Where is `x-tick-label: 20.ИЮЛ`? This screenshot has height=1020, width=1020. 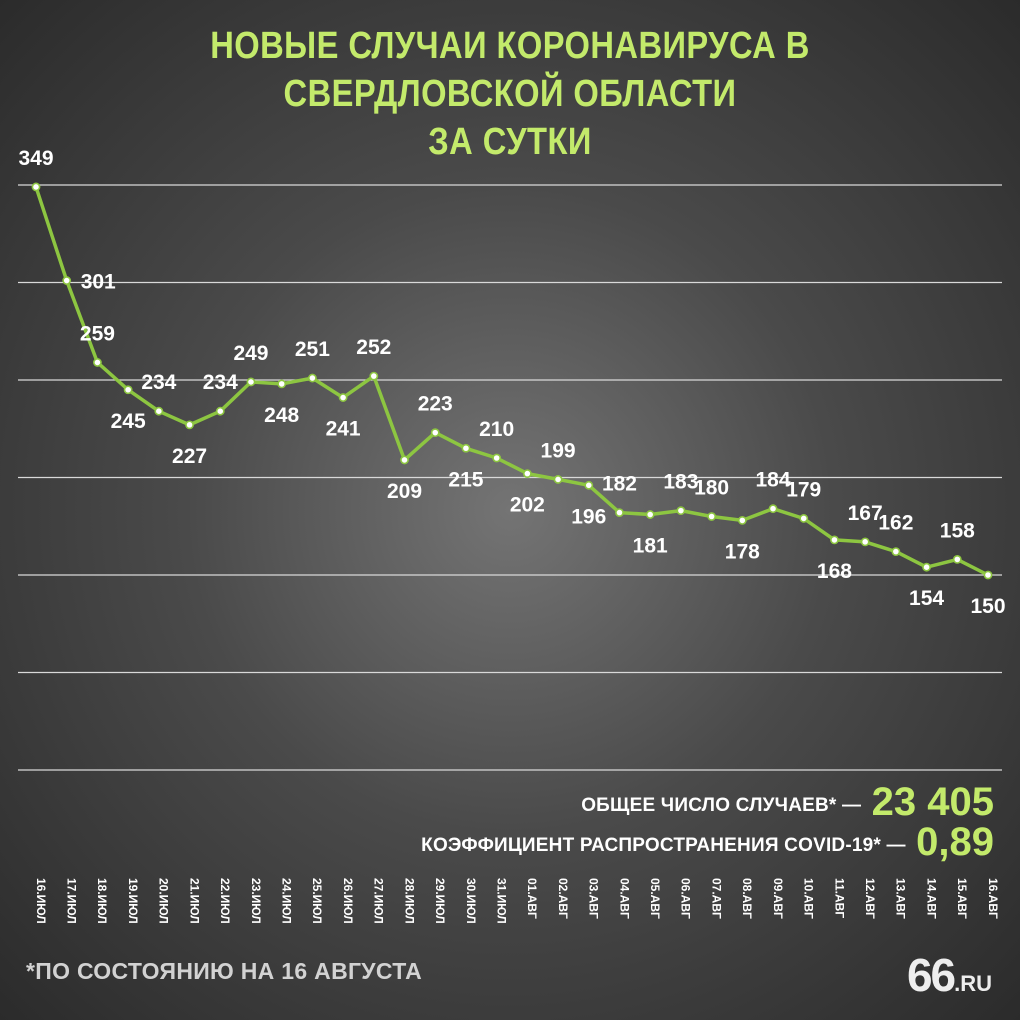 x-tick-label: 20.ИЮЛ is located at coordinates (164, 901).